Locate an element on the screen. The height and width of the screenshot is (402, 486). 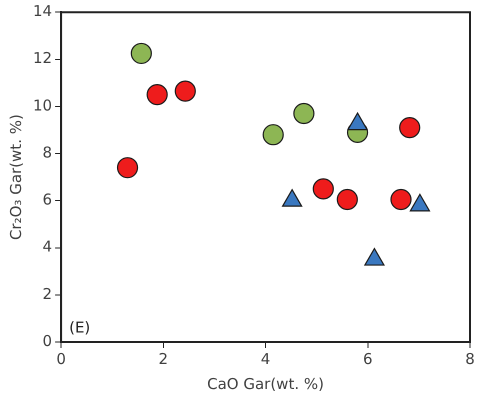
y-tick-label: 2 is located at coordinates (47, 293).